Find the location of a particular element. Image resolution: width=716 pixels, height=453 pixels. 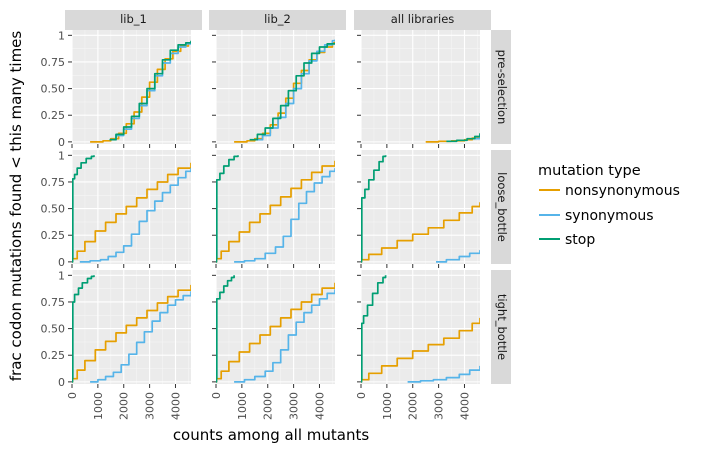

strip-bg-col-all-libraries is located at coordinates (422, 20).